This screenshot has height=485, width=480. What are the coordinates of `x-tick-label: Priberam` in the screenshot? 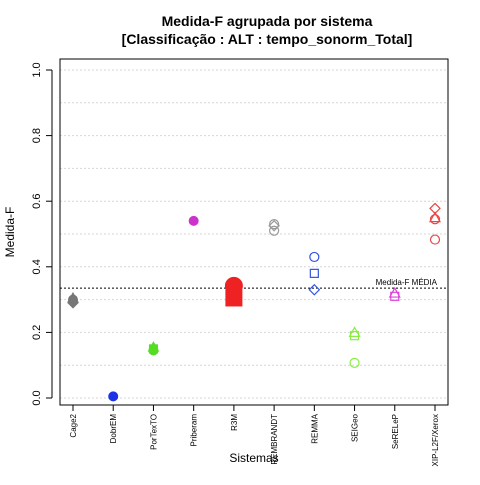 It's located at (194, 430).